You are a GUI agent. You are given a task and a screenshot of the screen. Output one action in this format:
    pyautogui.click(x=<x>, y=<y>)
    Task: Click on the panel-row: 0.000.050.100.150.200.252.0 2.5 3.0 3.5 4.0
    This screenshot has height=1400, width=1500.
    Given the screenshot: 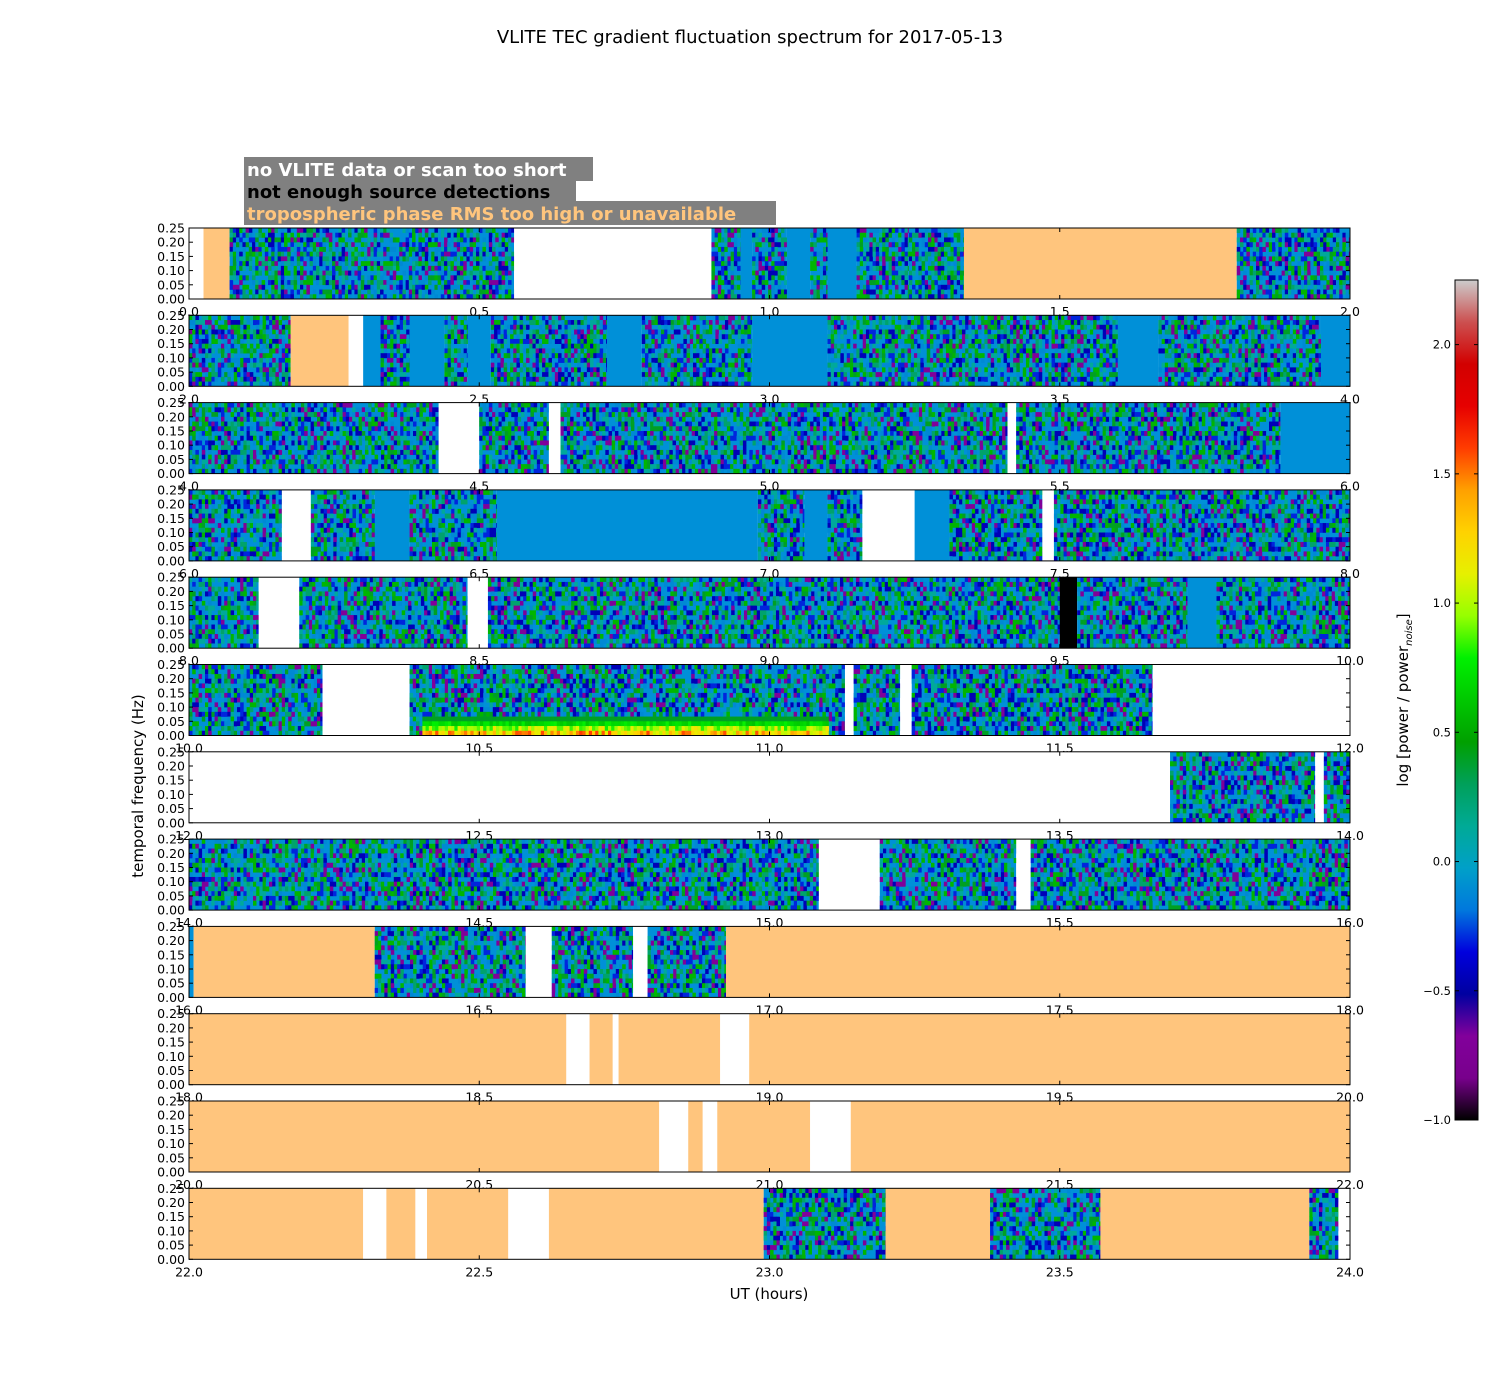 What is the action you would take?
    pyautogui.click(x=758, y=357)
    